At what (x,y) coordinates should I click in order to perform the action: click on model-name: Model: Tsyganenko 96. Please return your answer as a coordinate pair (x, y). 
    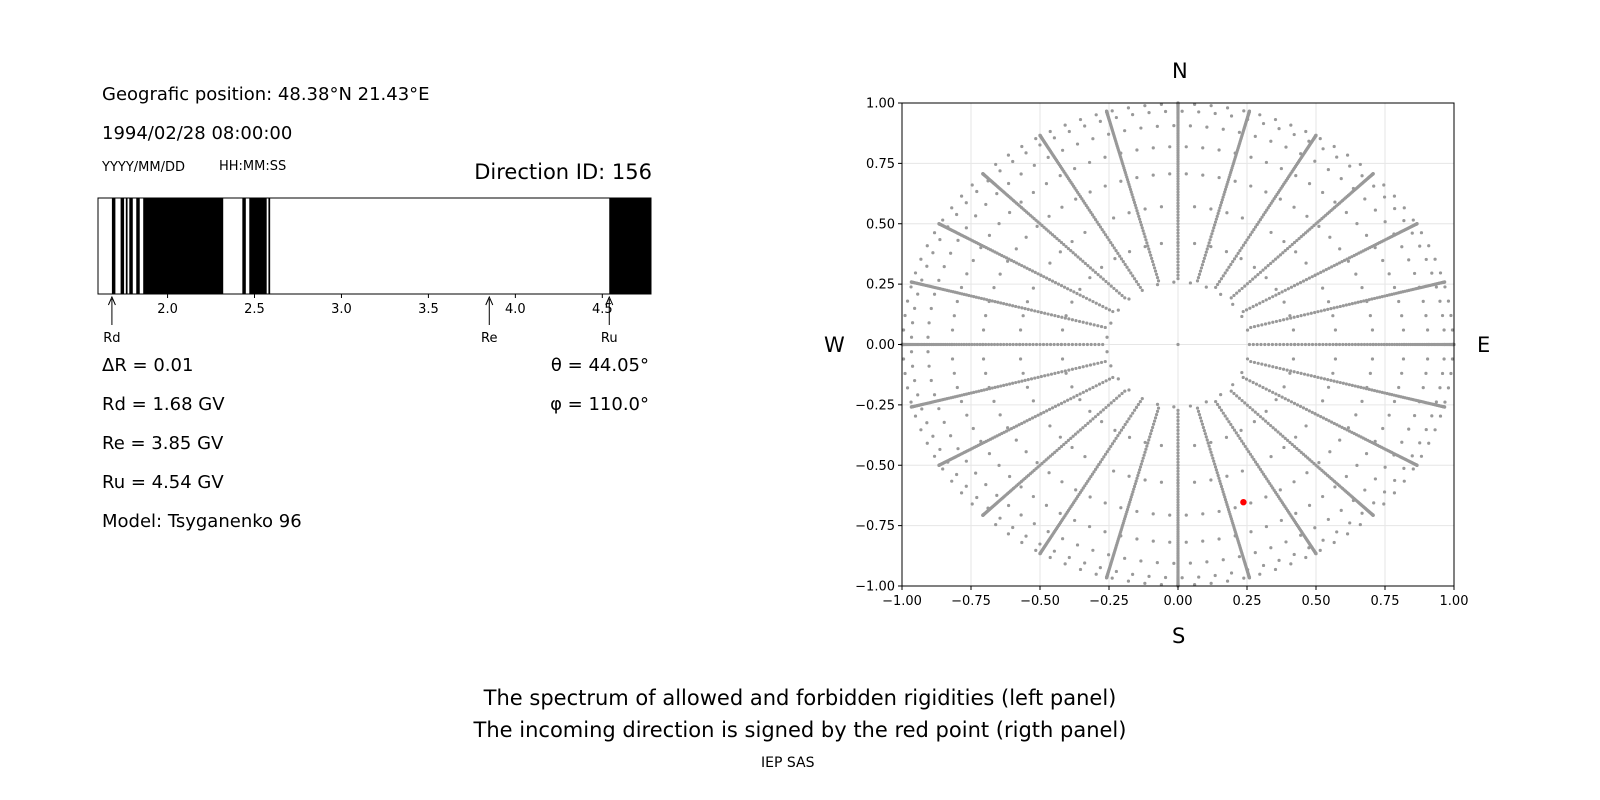
    Looking at the image, I should click on (202, 521).